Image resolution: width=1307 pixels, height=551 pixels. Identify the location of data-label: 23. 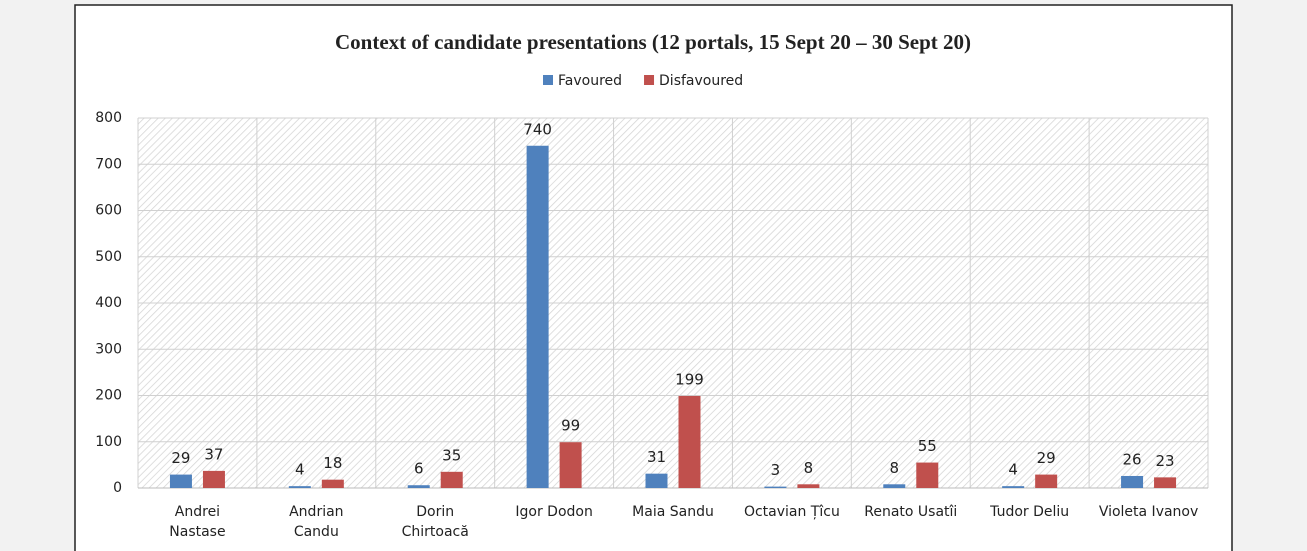
(1165, 461).